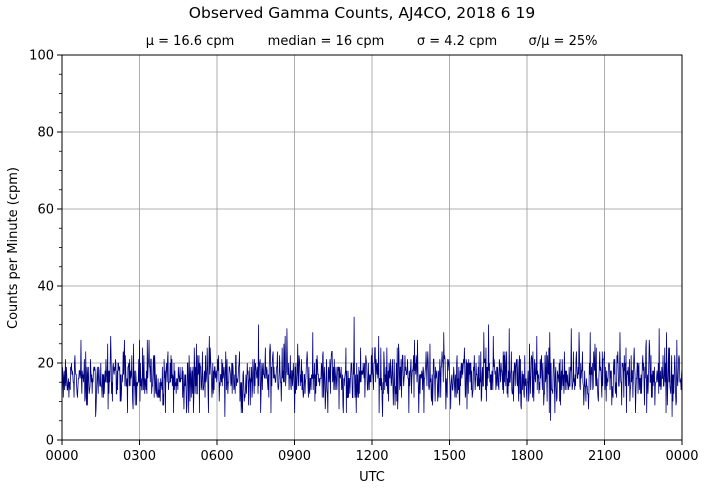 This screenshot has height=489, width=705. What do you see at coordinates (139, 456) in the screenshot?
I see `x-tick-label: 0300` at bounding box center [139, 456].